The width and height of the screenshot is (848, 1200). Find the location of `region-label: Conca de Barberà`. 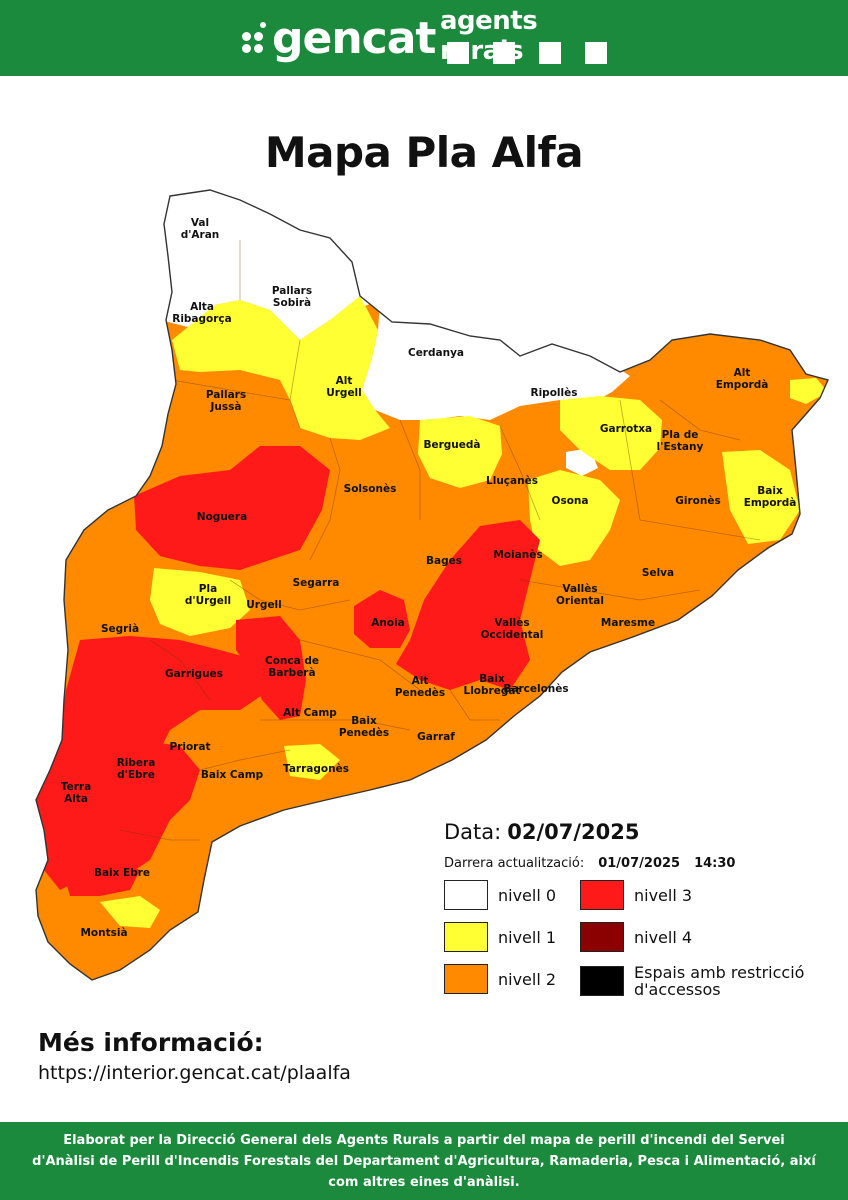

region-label: Conca de Barberà is located at coordinates (292, 667).